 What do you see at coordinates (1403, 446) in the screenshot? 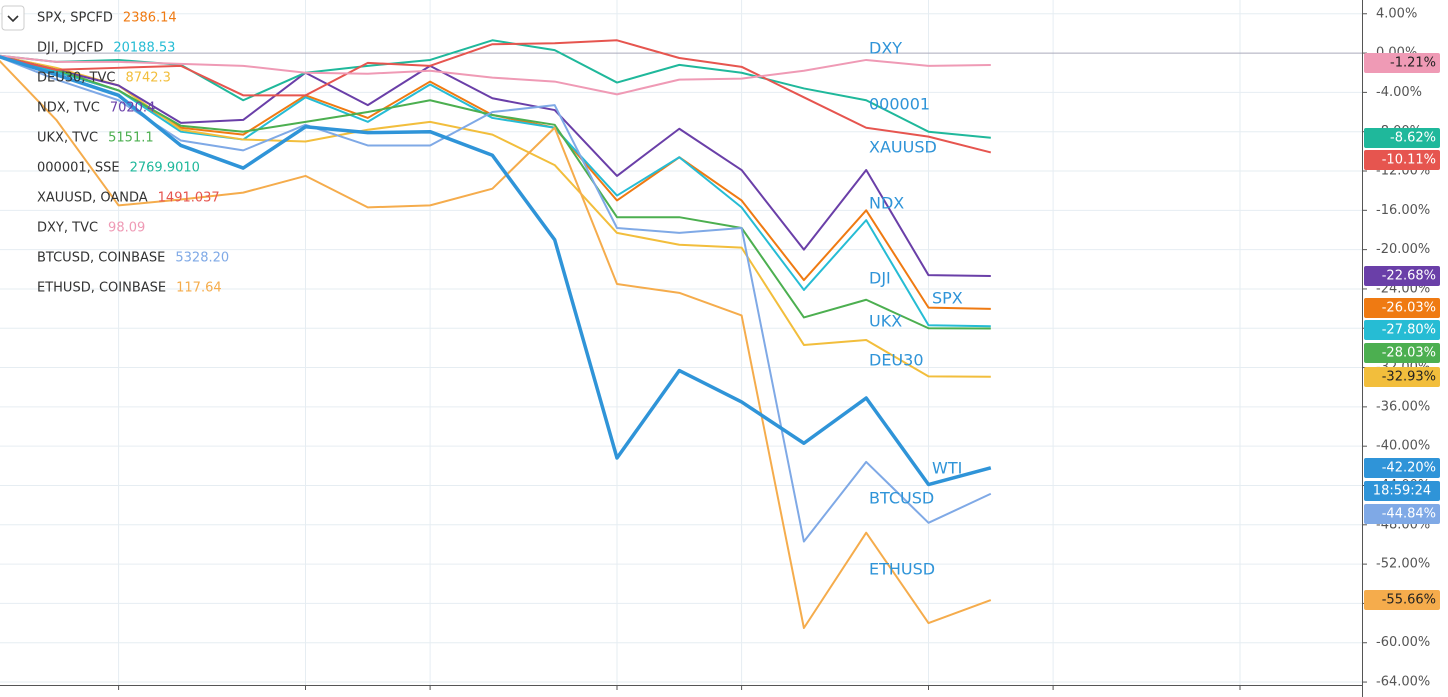
I see `y-tick-label: -40.00%` at bounding box center [1403, 446].